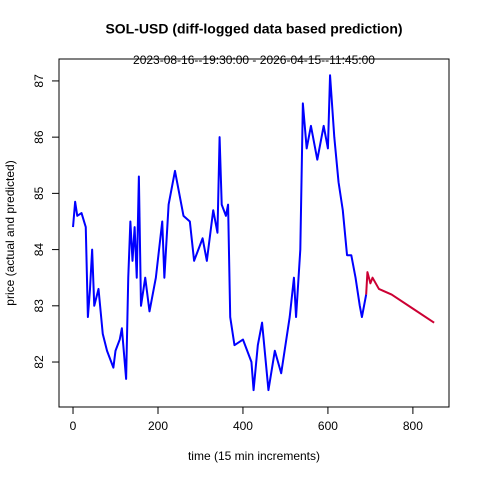  I want to click on x-axis-label: time (15 min increments), so click(254, 456).